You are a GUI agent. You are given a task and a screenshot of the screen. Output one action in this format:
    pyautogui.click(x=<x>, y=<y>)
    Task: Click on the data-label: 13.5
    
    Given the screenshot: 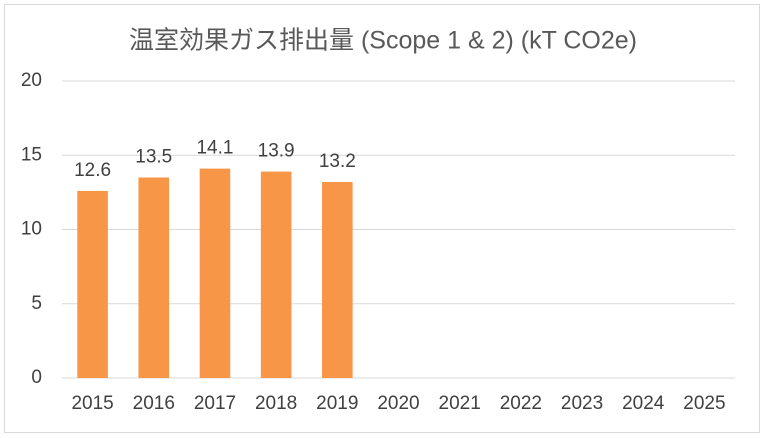 What is the action you would take?
    pyautogui.click(x=153, y=157)
    